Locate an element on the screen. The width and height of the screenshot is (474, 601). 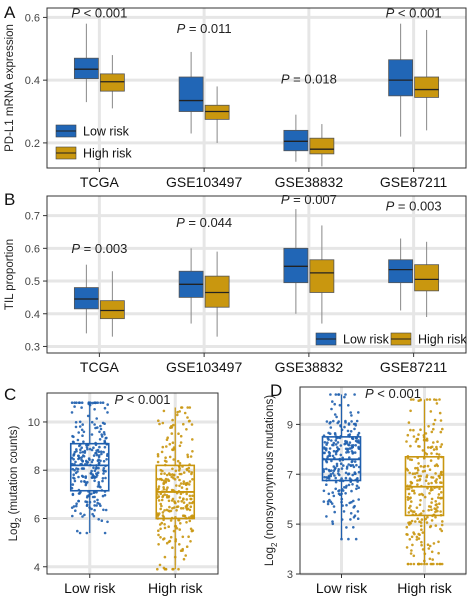
box-iqr is located at coordinates (427, 87).